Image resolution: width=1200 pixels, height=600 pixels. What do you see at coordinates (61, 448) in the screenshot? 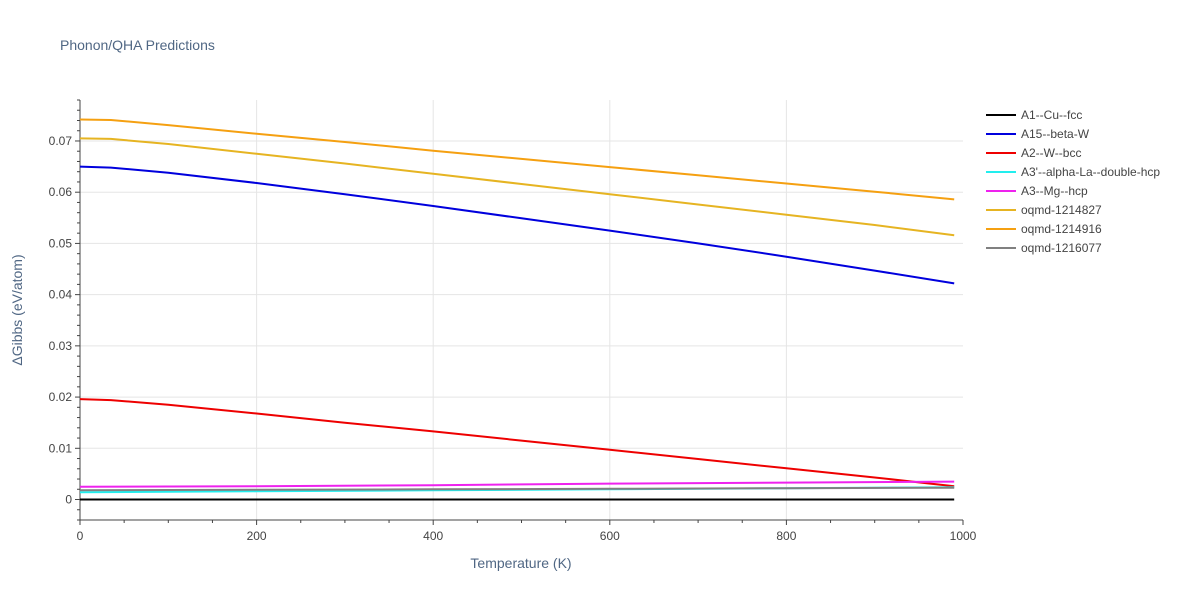
I see `y-tick-label: 0.01` at bounding box center [61, 448].